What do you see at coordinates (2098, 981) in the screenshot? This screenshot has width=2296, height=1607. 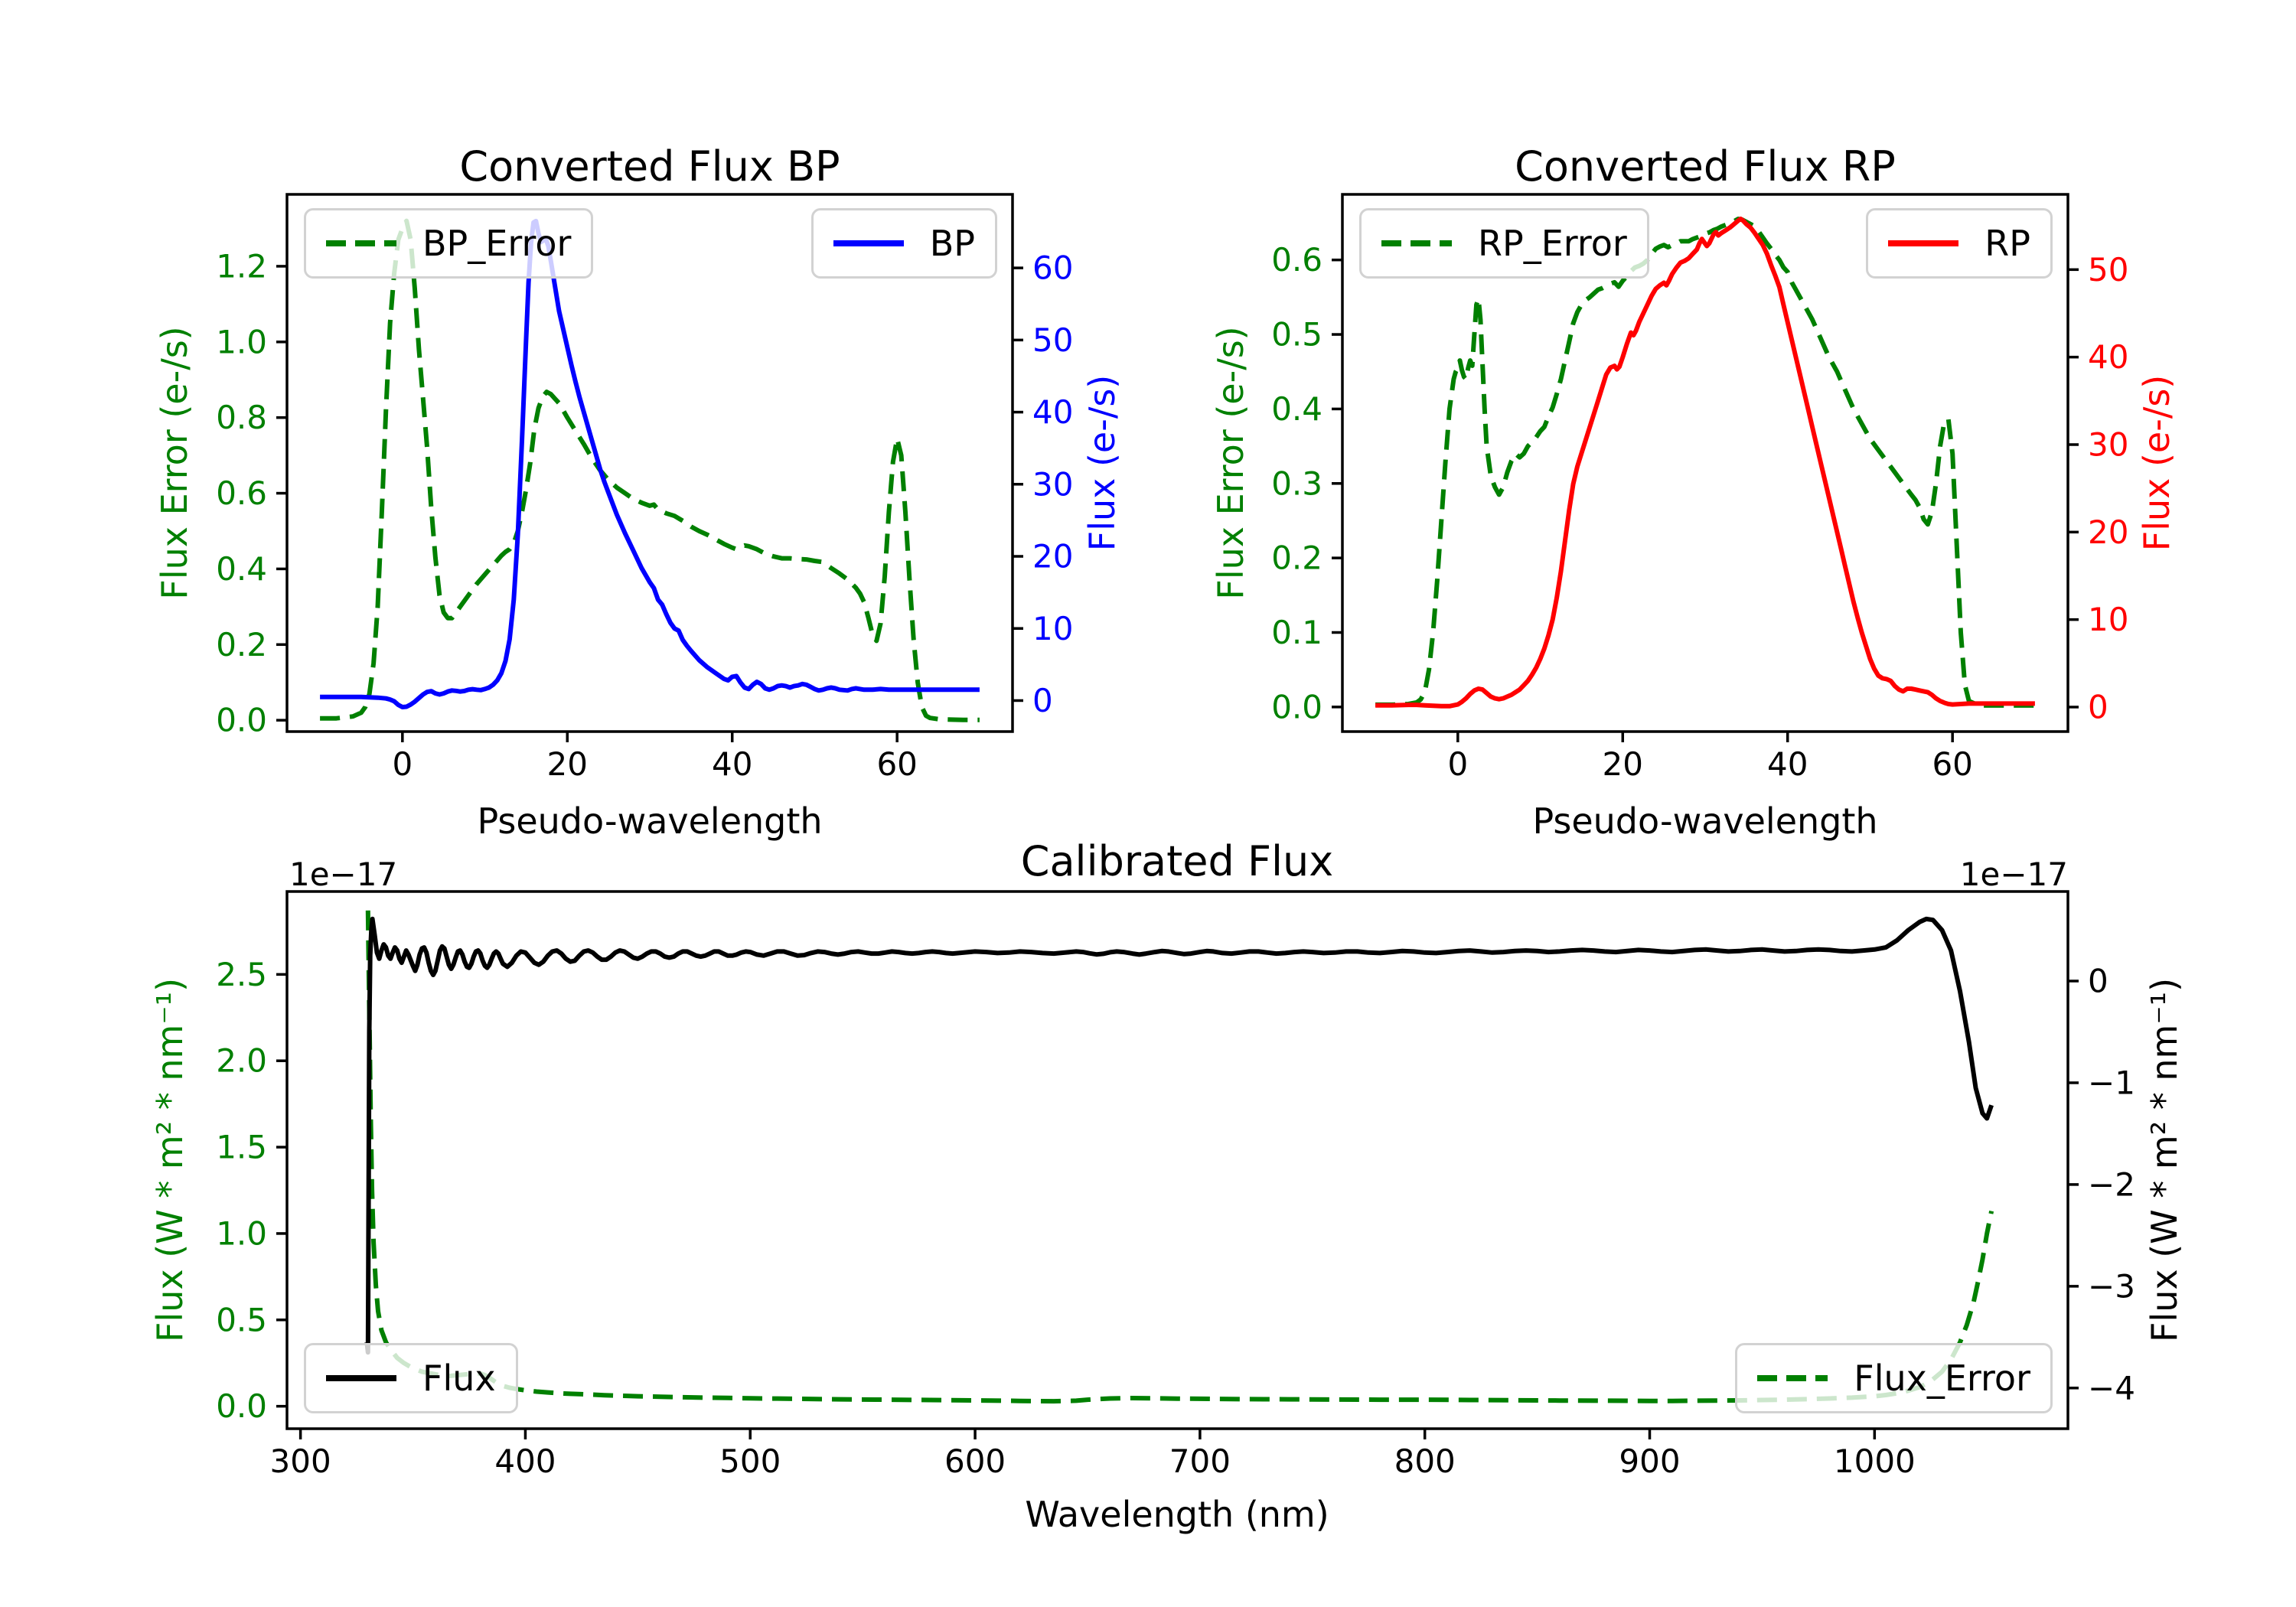 I see `cal-right-ticklabel: 0` at bounding box center [2098, 981].